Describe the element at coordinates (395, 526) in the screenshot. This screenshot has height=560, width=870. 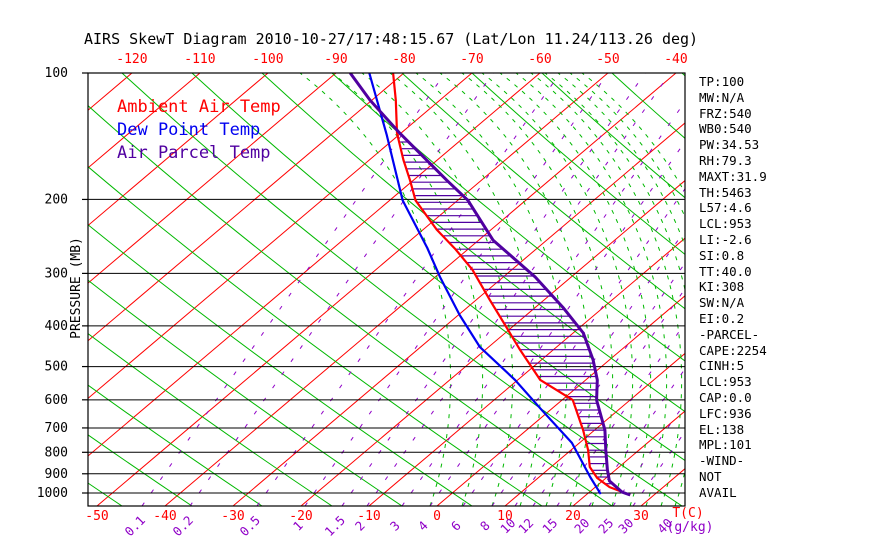
I see `mixing-ratio-tick: 3` at that location.